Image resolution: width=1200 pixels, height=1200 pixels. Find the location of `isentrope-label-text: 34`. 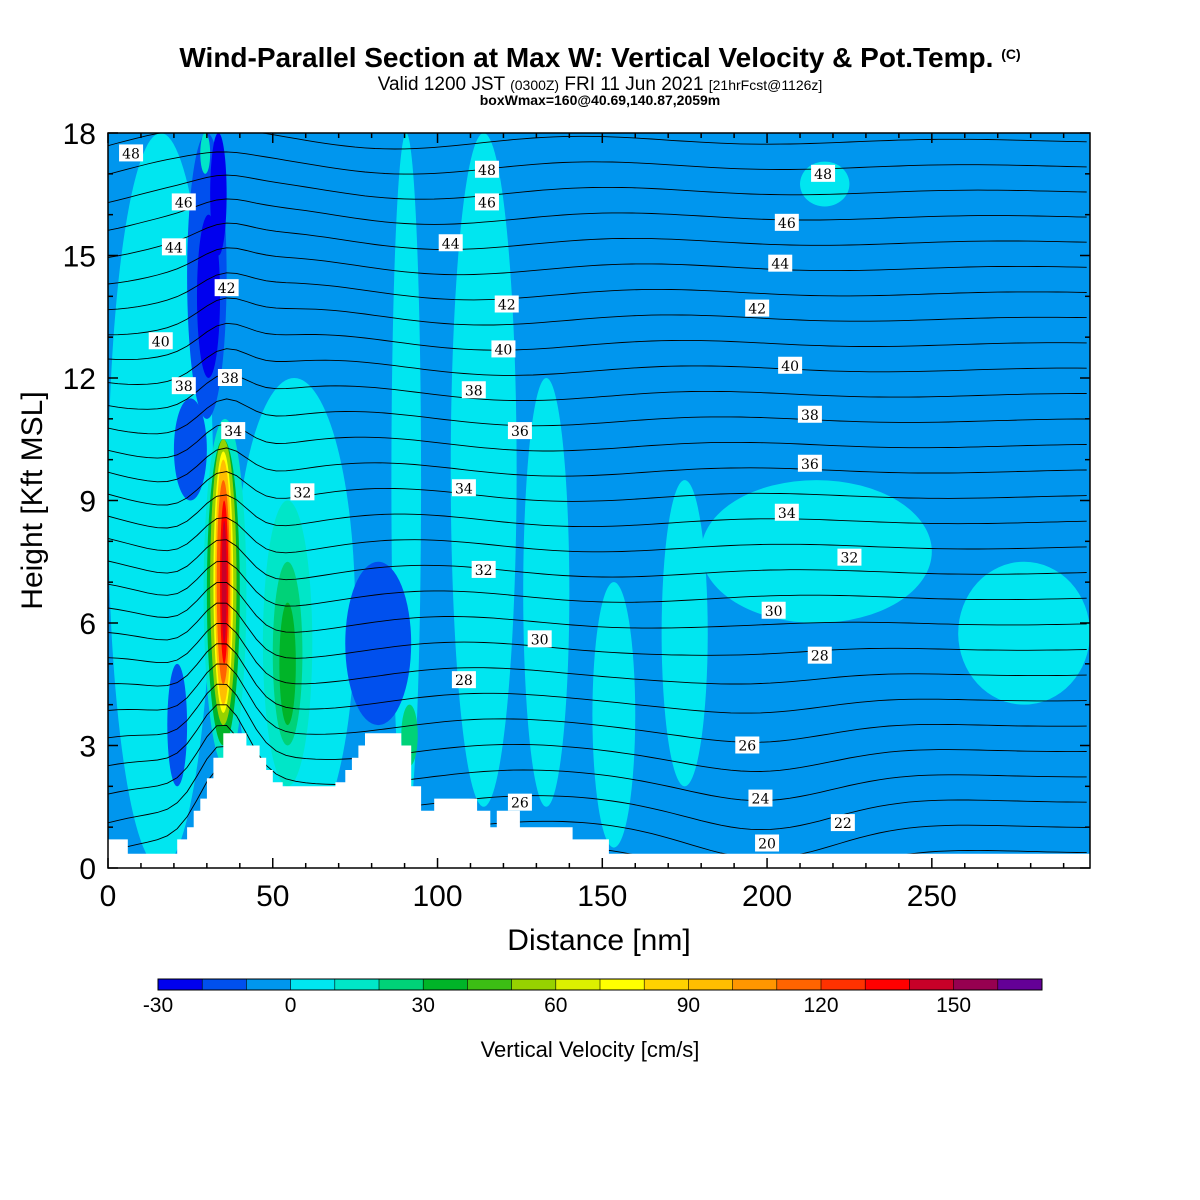

isentrope-label-text: 34 is located at coordinates (464, 489).